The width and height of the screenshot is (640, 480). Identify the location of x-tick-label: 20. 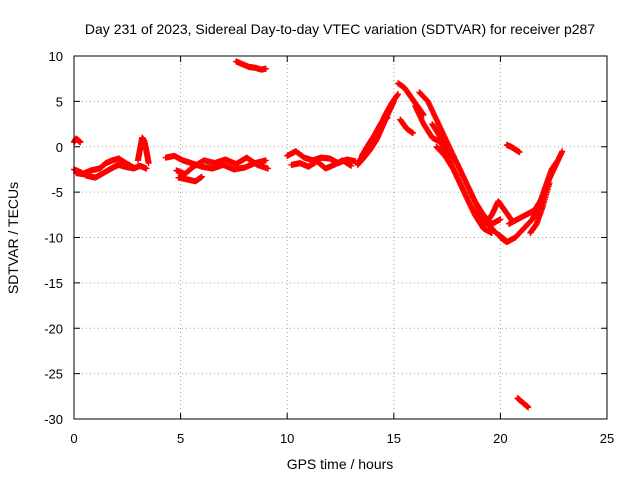
(500, 438).